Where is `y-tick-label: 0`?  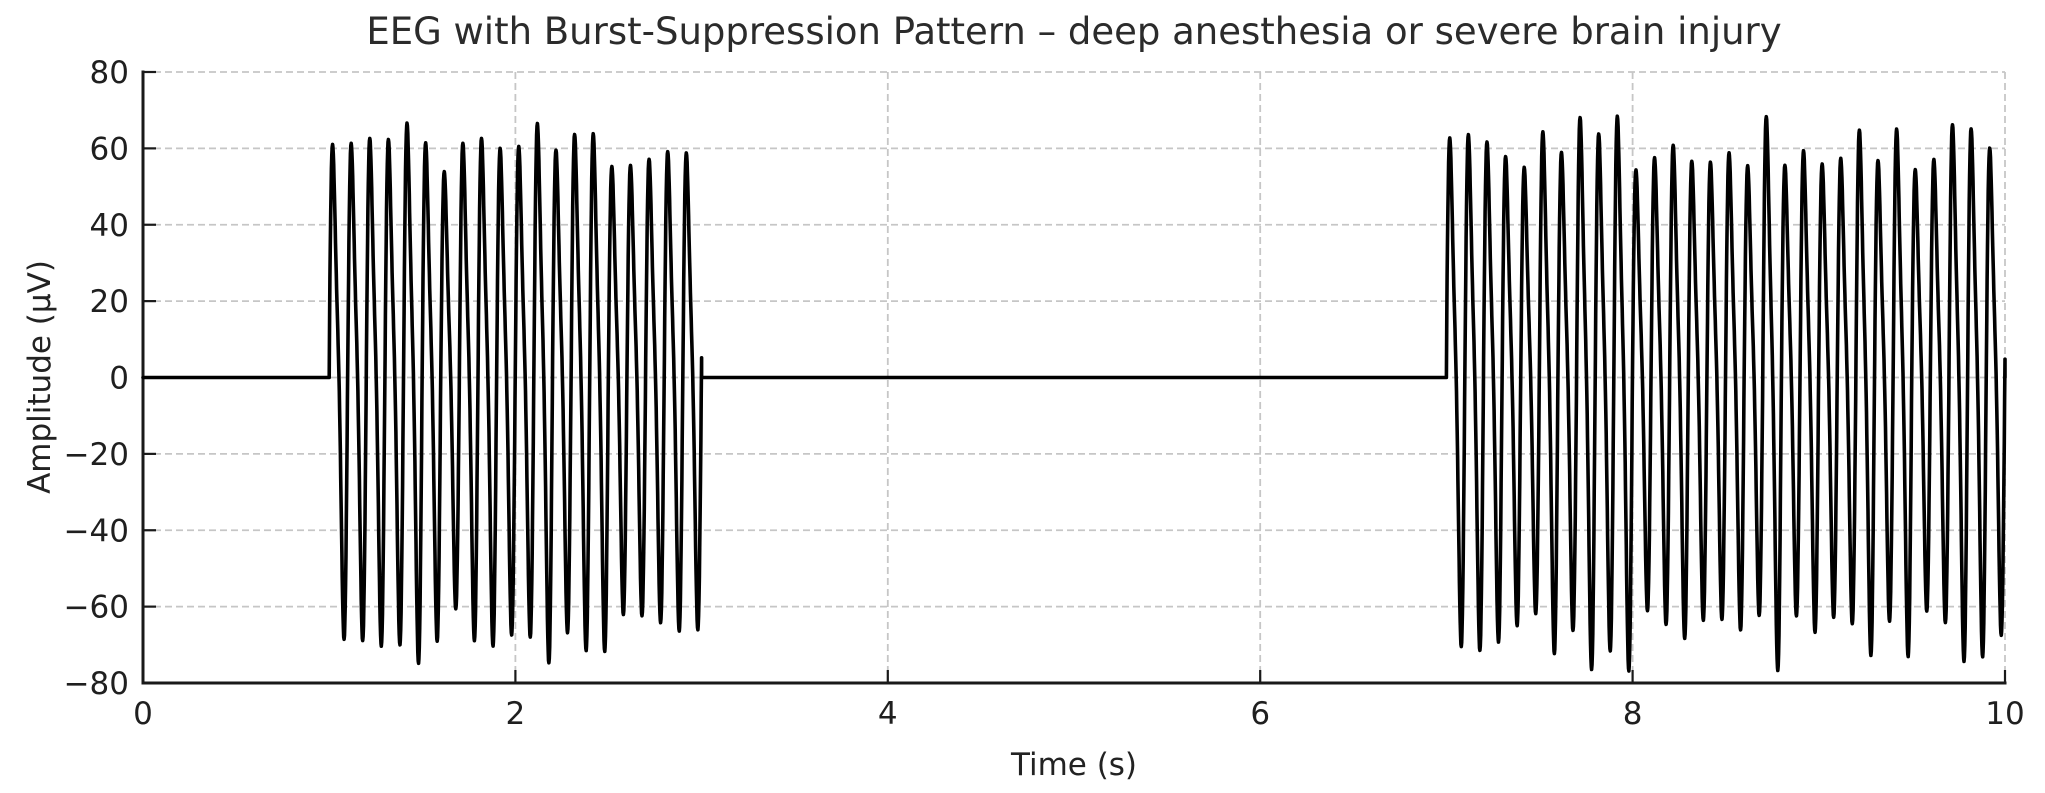 y-tick-label: 0 is located at coordinates (119, 379).